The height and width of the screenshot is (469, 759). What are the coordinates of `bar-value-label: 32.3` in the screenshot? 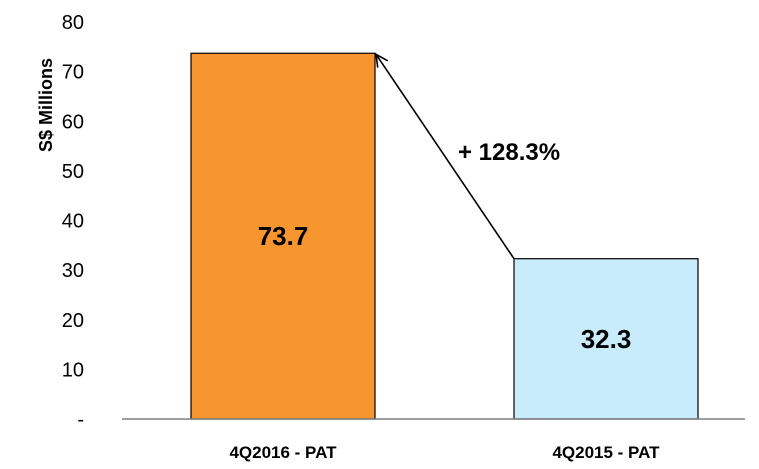 It's located at (606, 339).